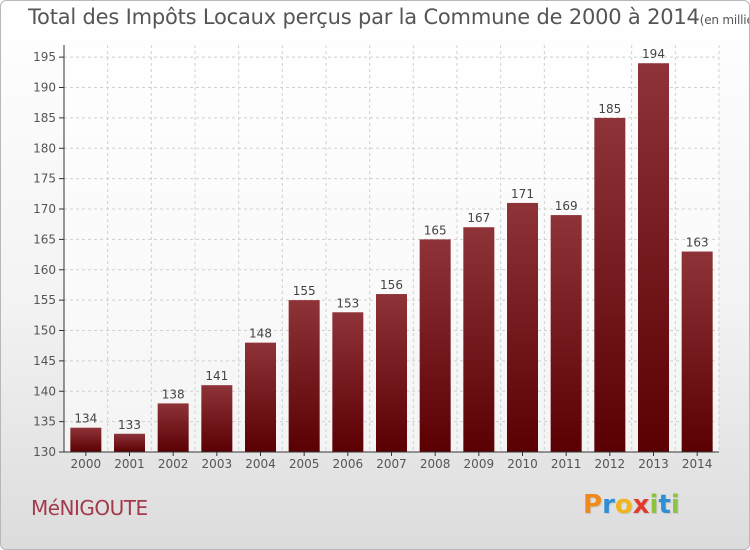  Describe the element at coordinates (348, 464) in the screenshot. I see `x-tick-label: 2006` at that location.